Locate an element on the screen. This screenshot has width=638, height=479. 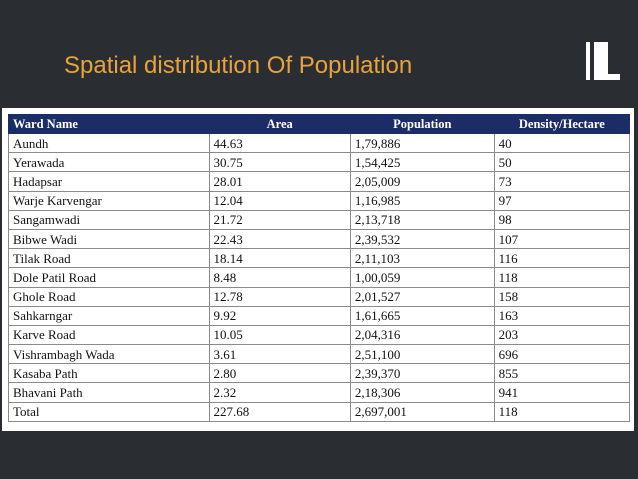
cell-density: 40 is located at coordinates (562, 143).